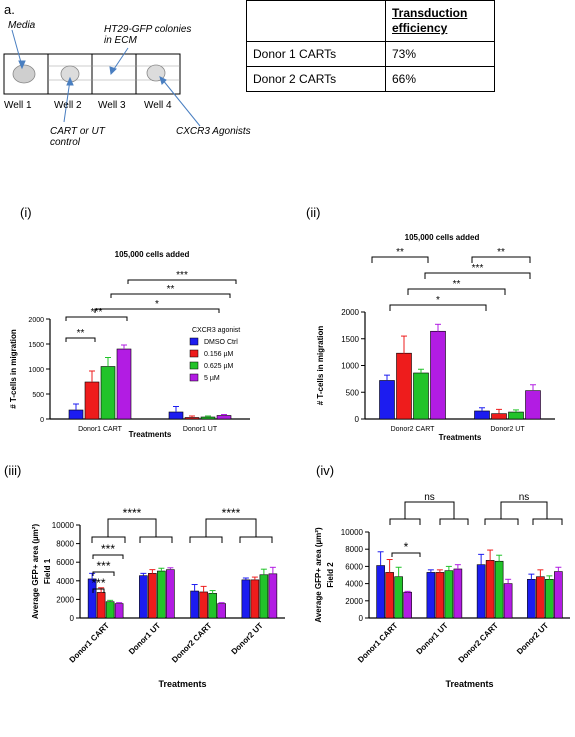  Describe the element at coordinates (9, 9) in the screenshot. I see `panel-a-label: a.` at that location.